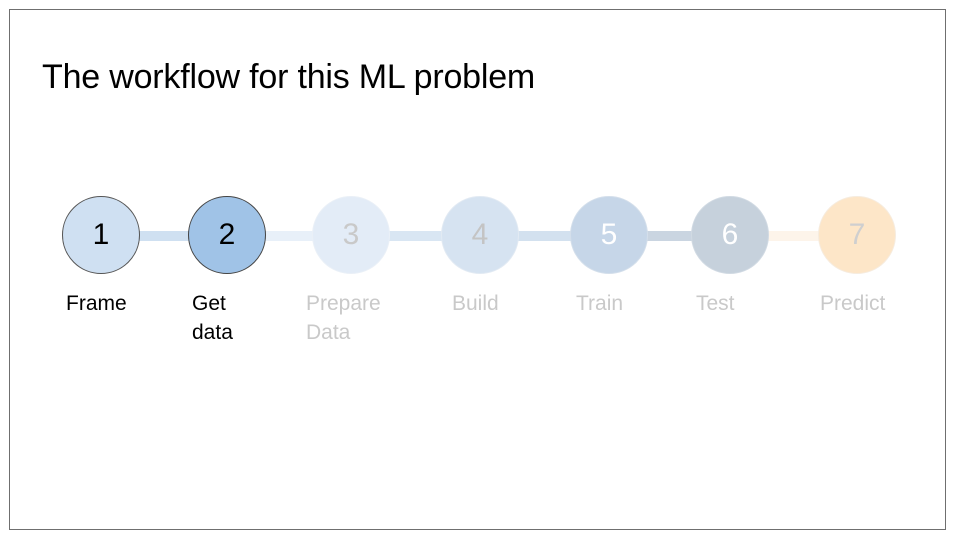  What do you see at coordinates (343, 318) in the screenshot?
I see `step-3-label: Prepare Data` at bounding box center [343, 318].